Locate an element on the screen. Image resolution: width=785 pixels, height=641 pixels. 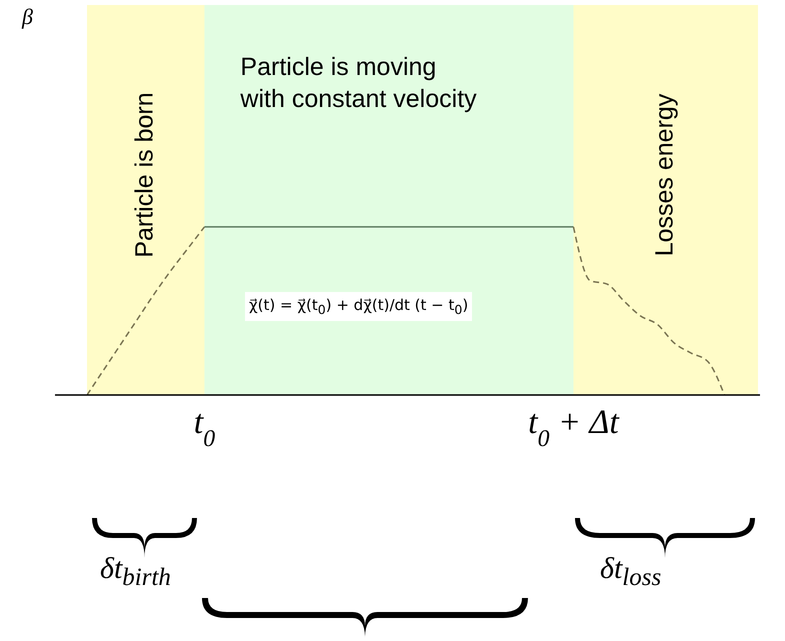
annotation: Losses energy is located at coordinates (665, 175).